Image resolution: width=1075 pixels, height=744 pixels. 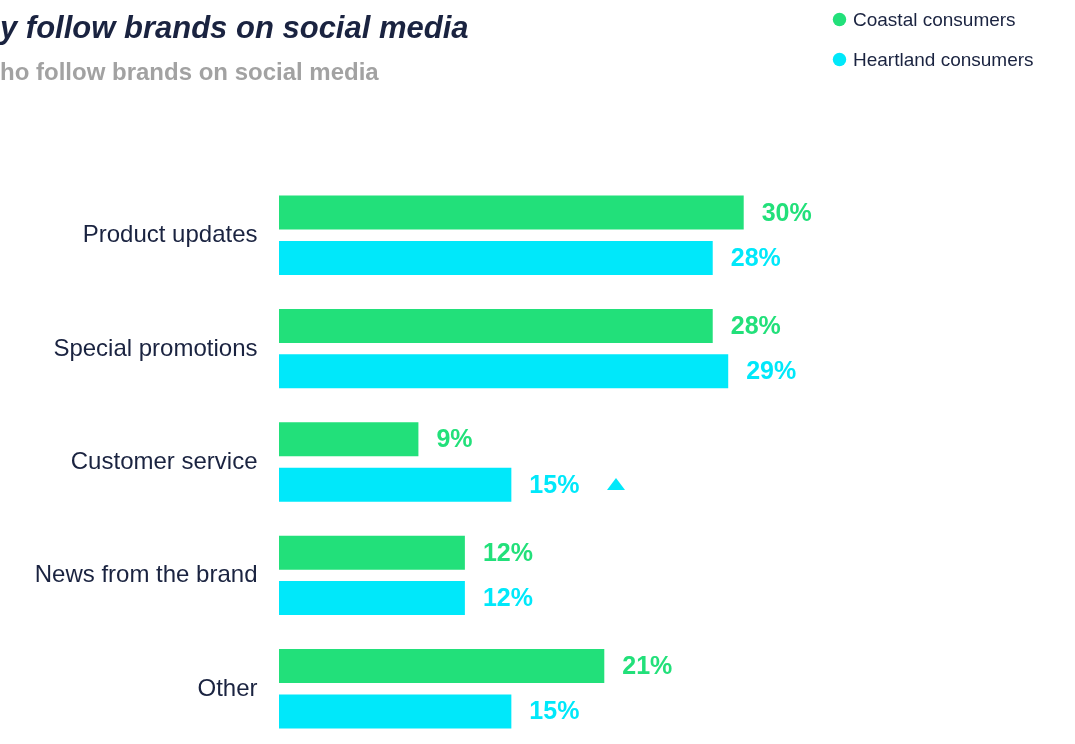 I want to click on y-tick-label: Customer service, so click(x=164, y=460).